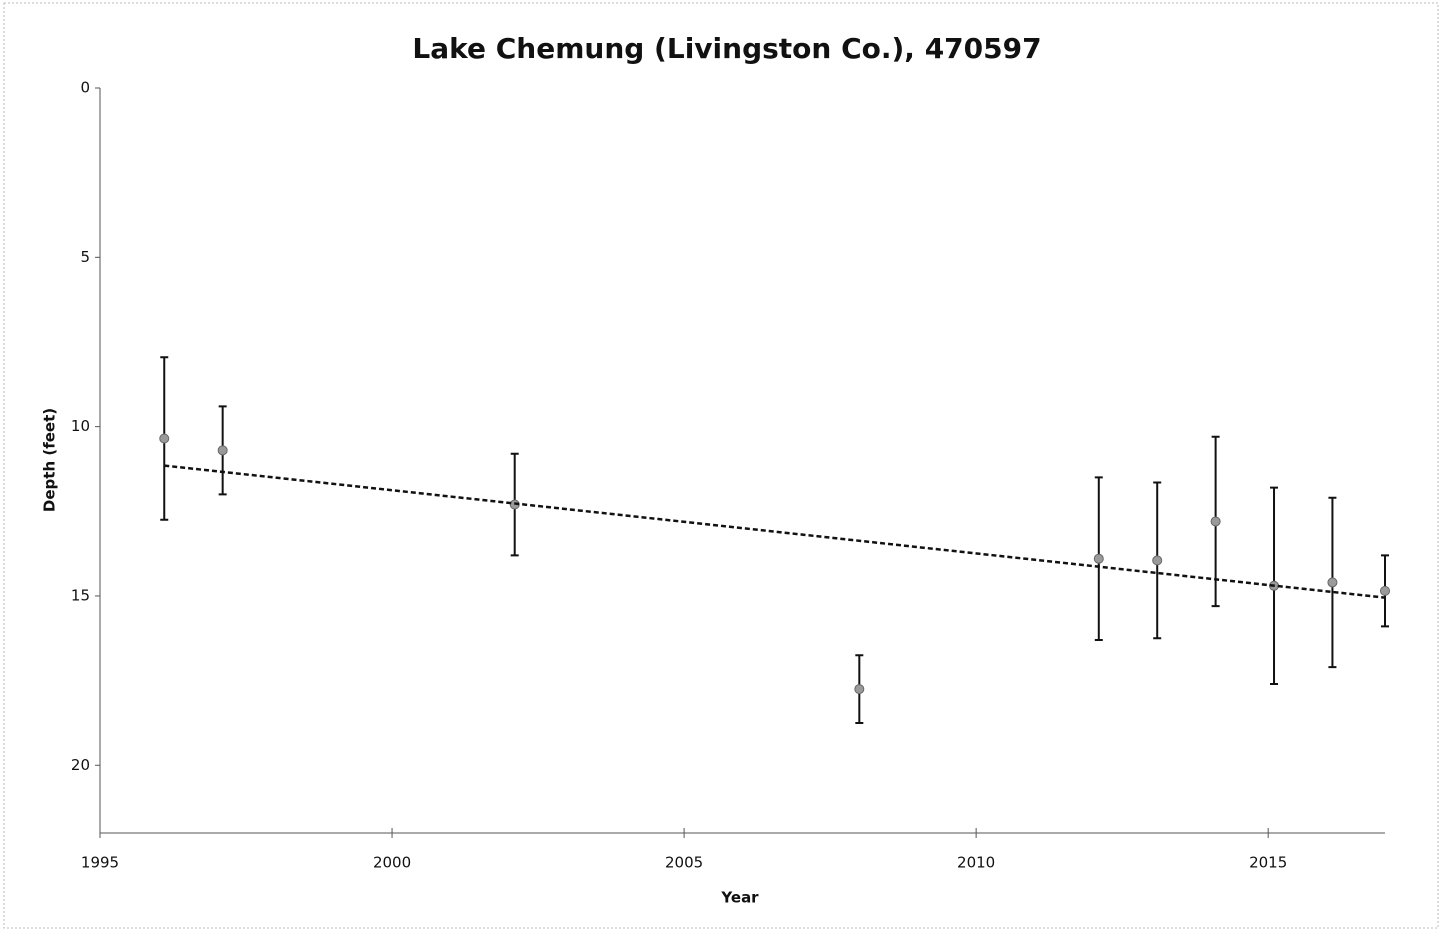  What do you see at coordinates (1268, 863) in the screenshot?
I see `x-tick-label: 2015` at bounding box center [1268, 863].